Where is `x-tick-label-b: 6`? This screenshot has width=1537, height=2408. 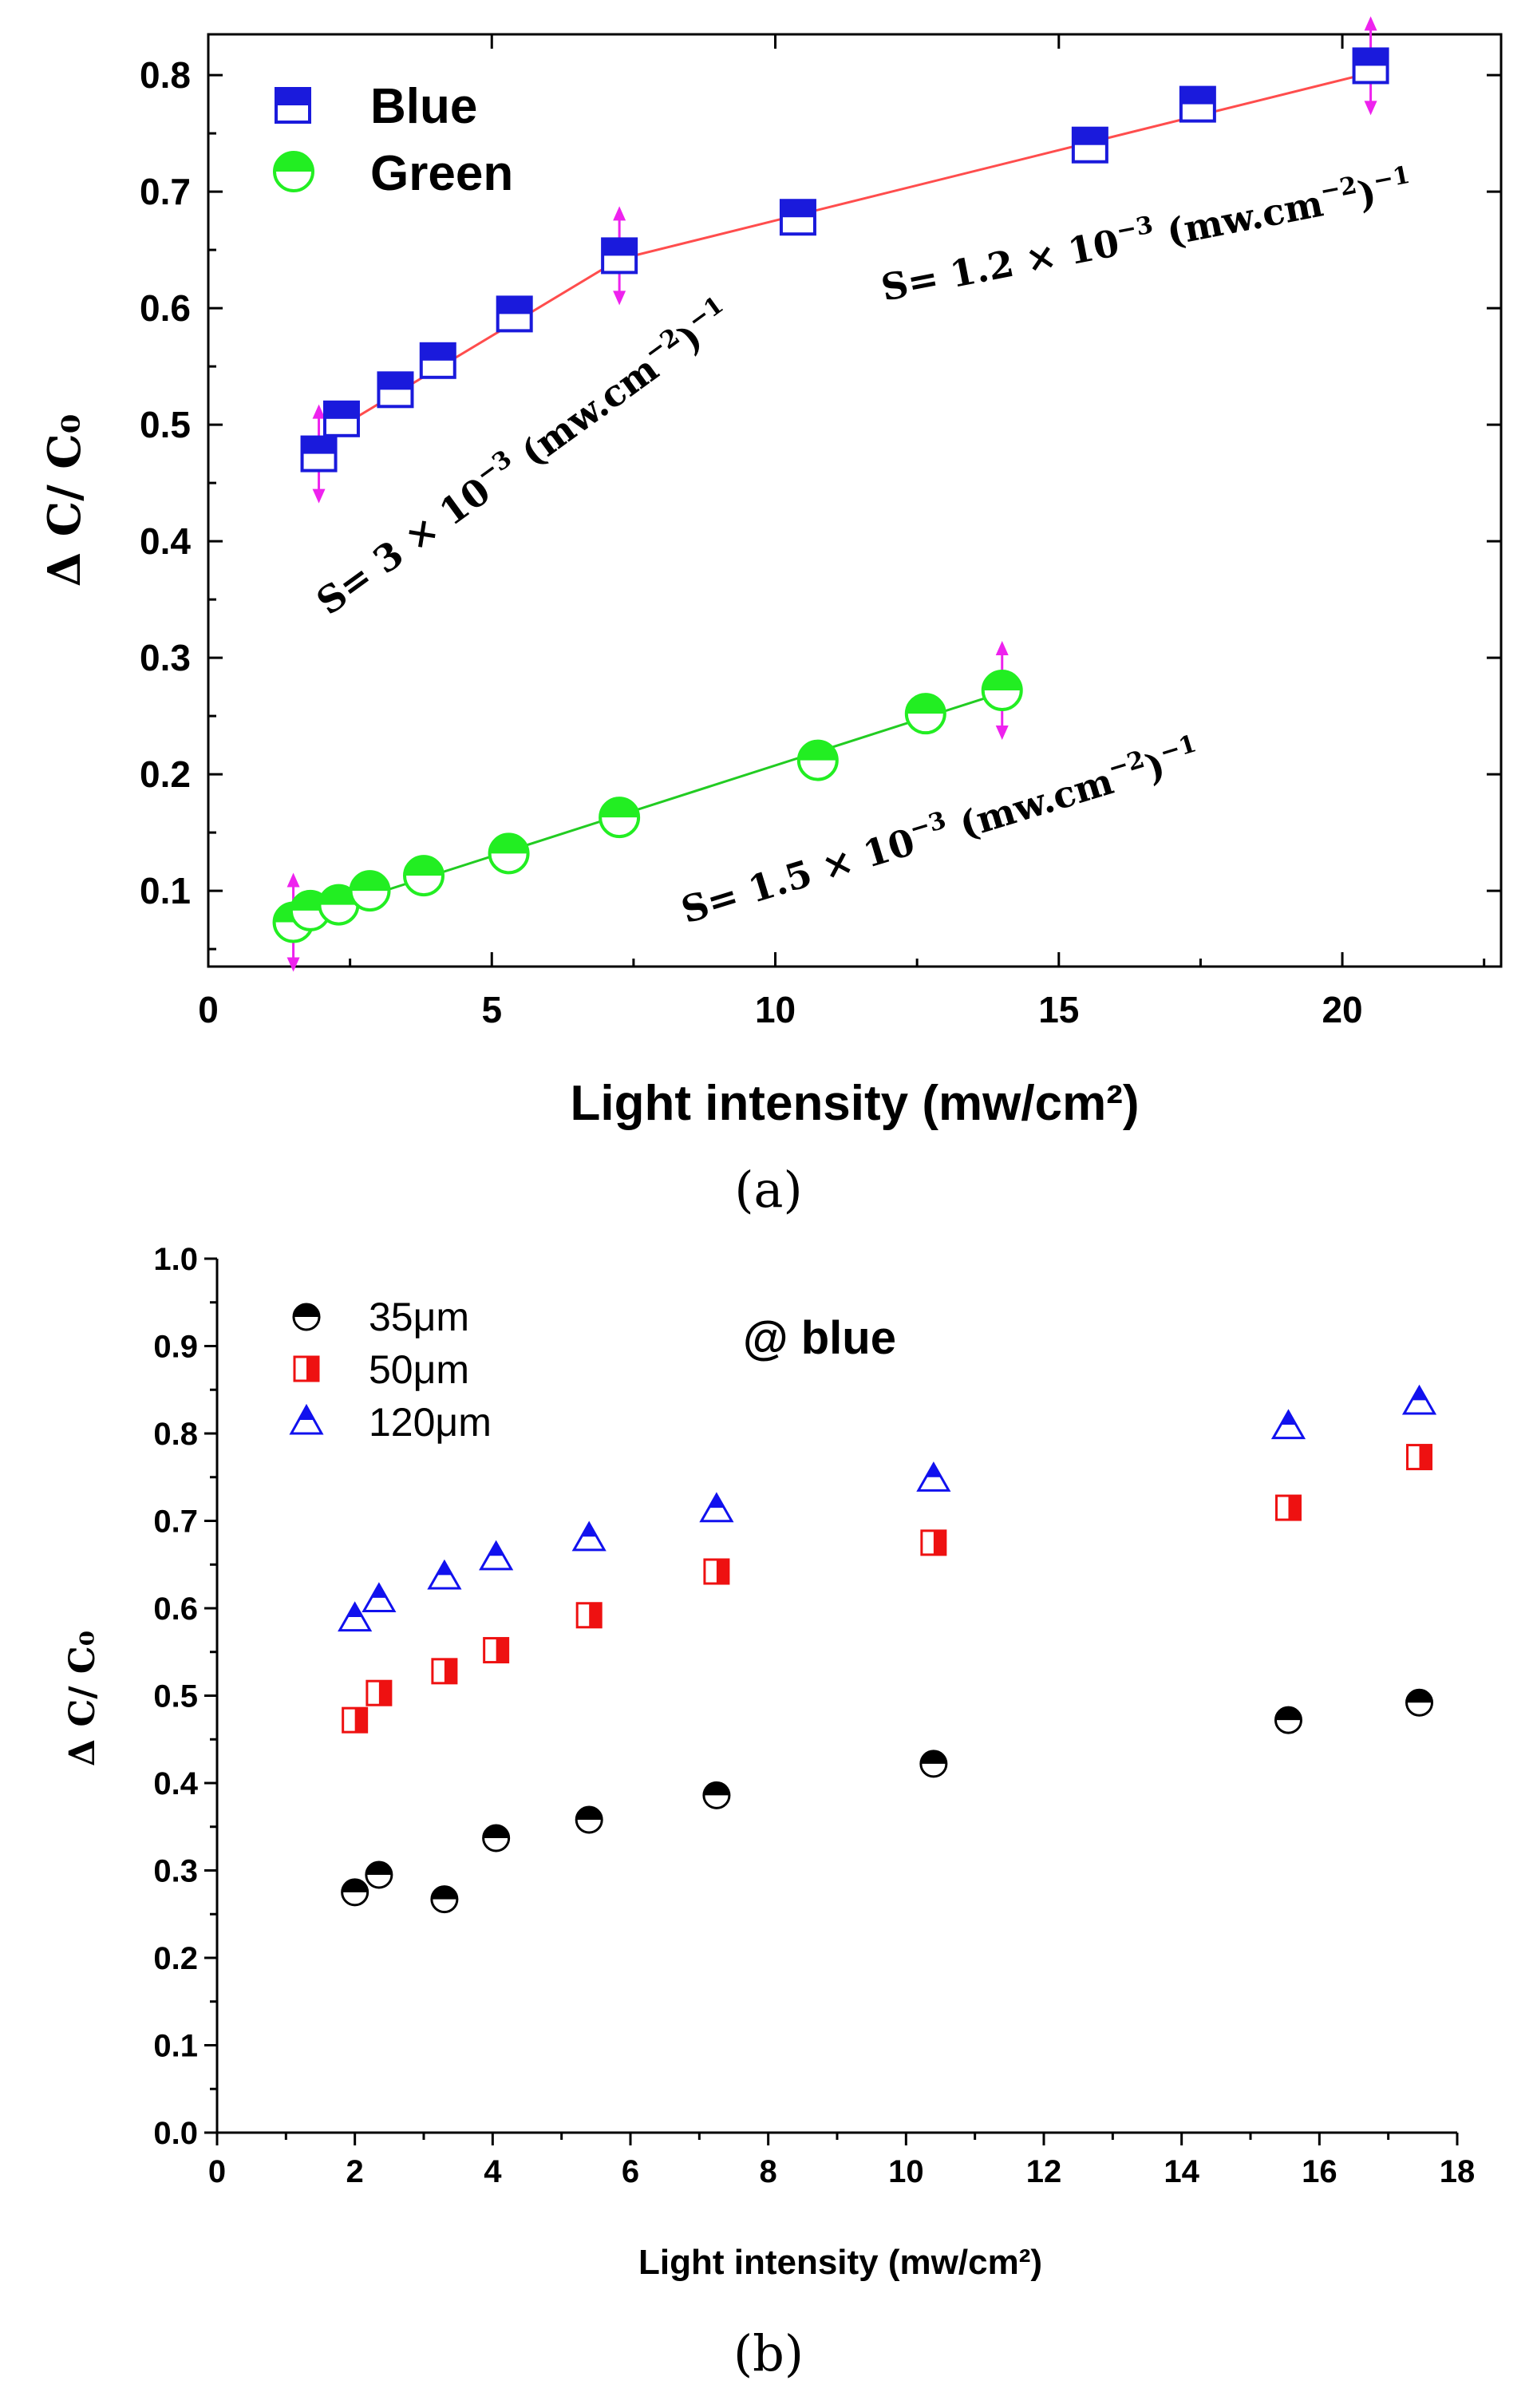
x-tick-label-b: 6 is located at coordinates (630, 2171).